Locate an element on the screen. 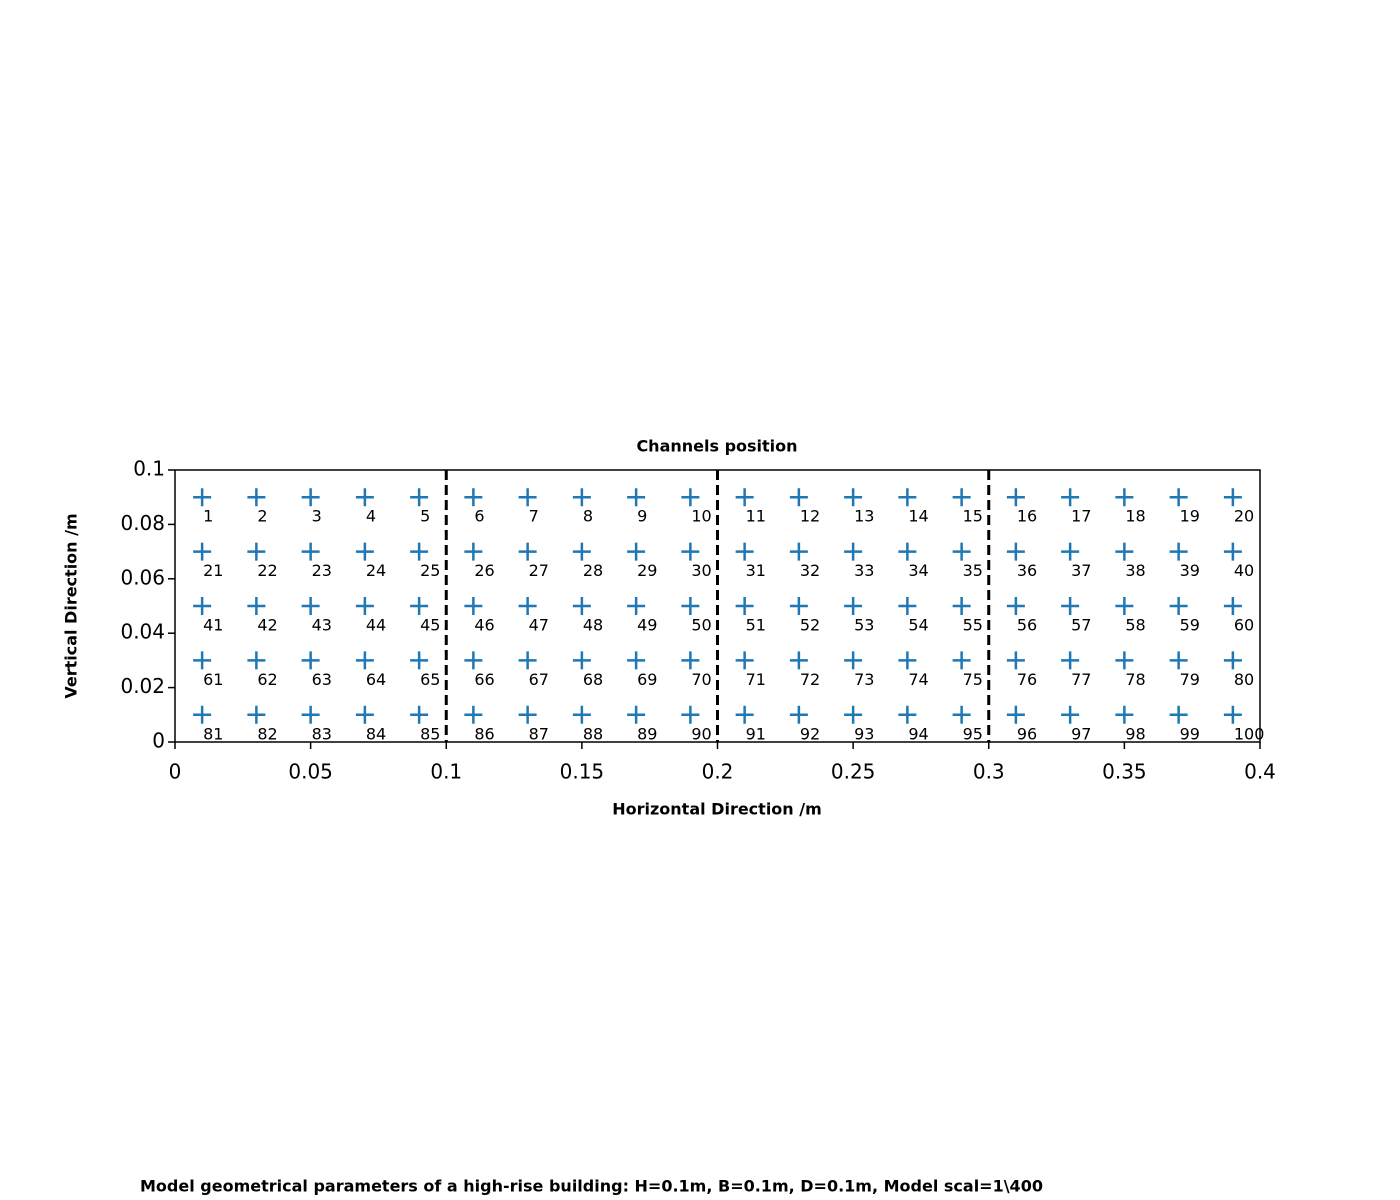 This screenshot has width=1400, height=1200. x-tick-label: 0.25 is located at coordinates (853, 772).